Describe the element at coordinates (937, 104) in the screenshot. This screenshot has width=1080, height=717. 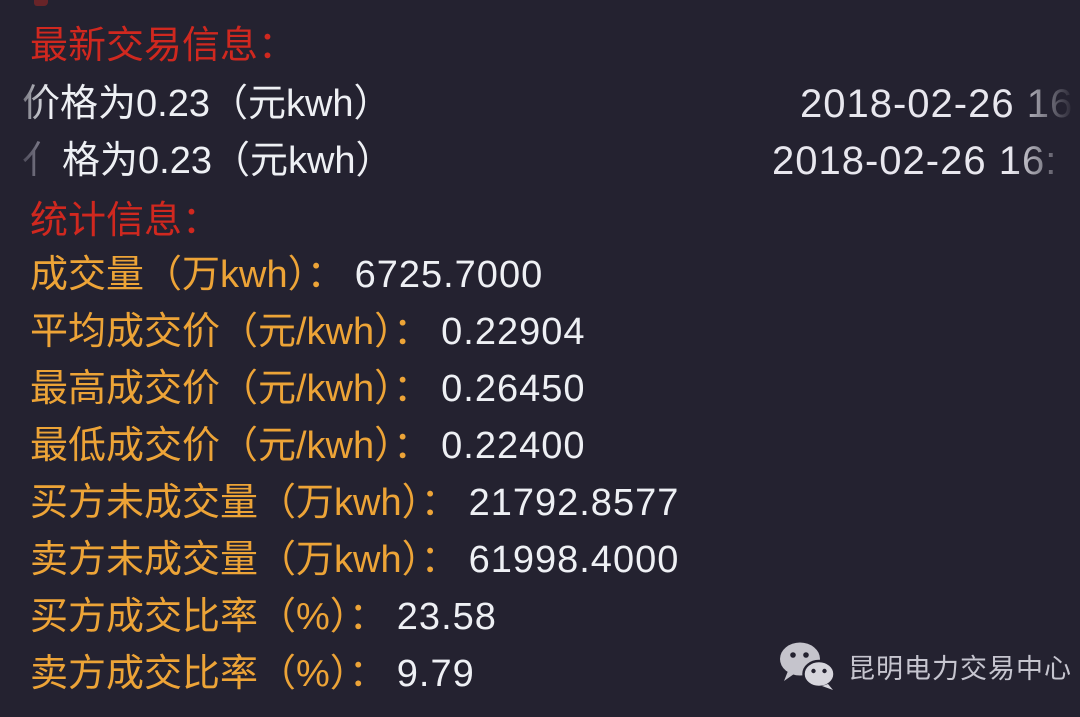
I see `trade-timestamp: 2018-02-26 16` at that location.